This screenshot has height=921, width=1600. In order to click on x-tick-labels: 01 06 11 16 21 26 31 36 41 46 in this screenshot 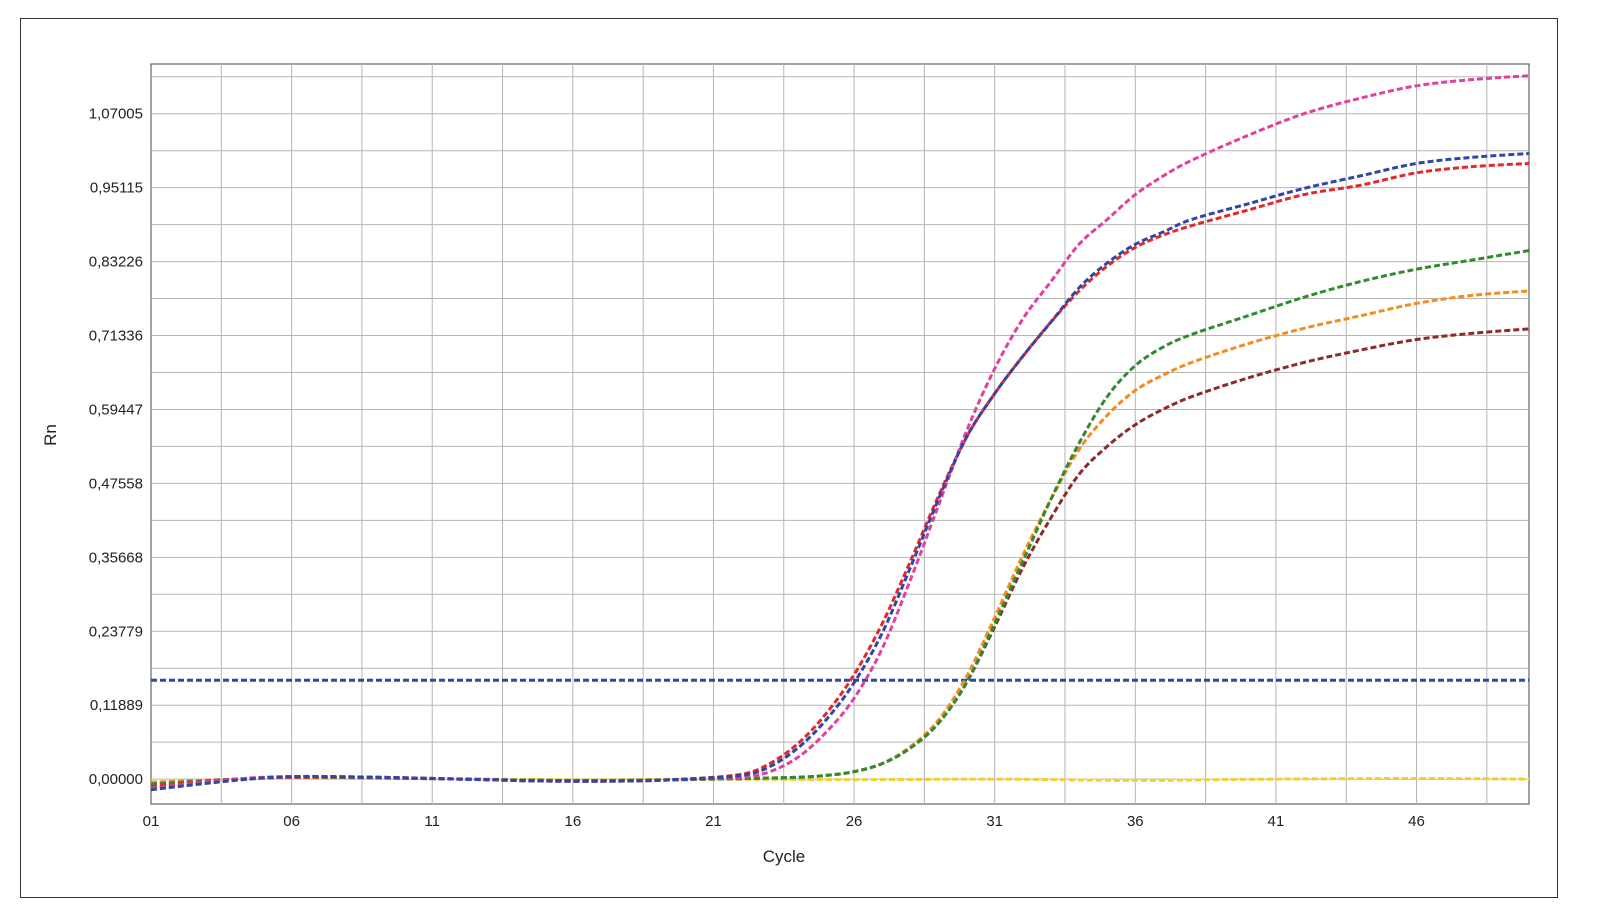, I will do `click(784, 821)`.